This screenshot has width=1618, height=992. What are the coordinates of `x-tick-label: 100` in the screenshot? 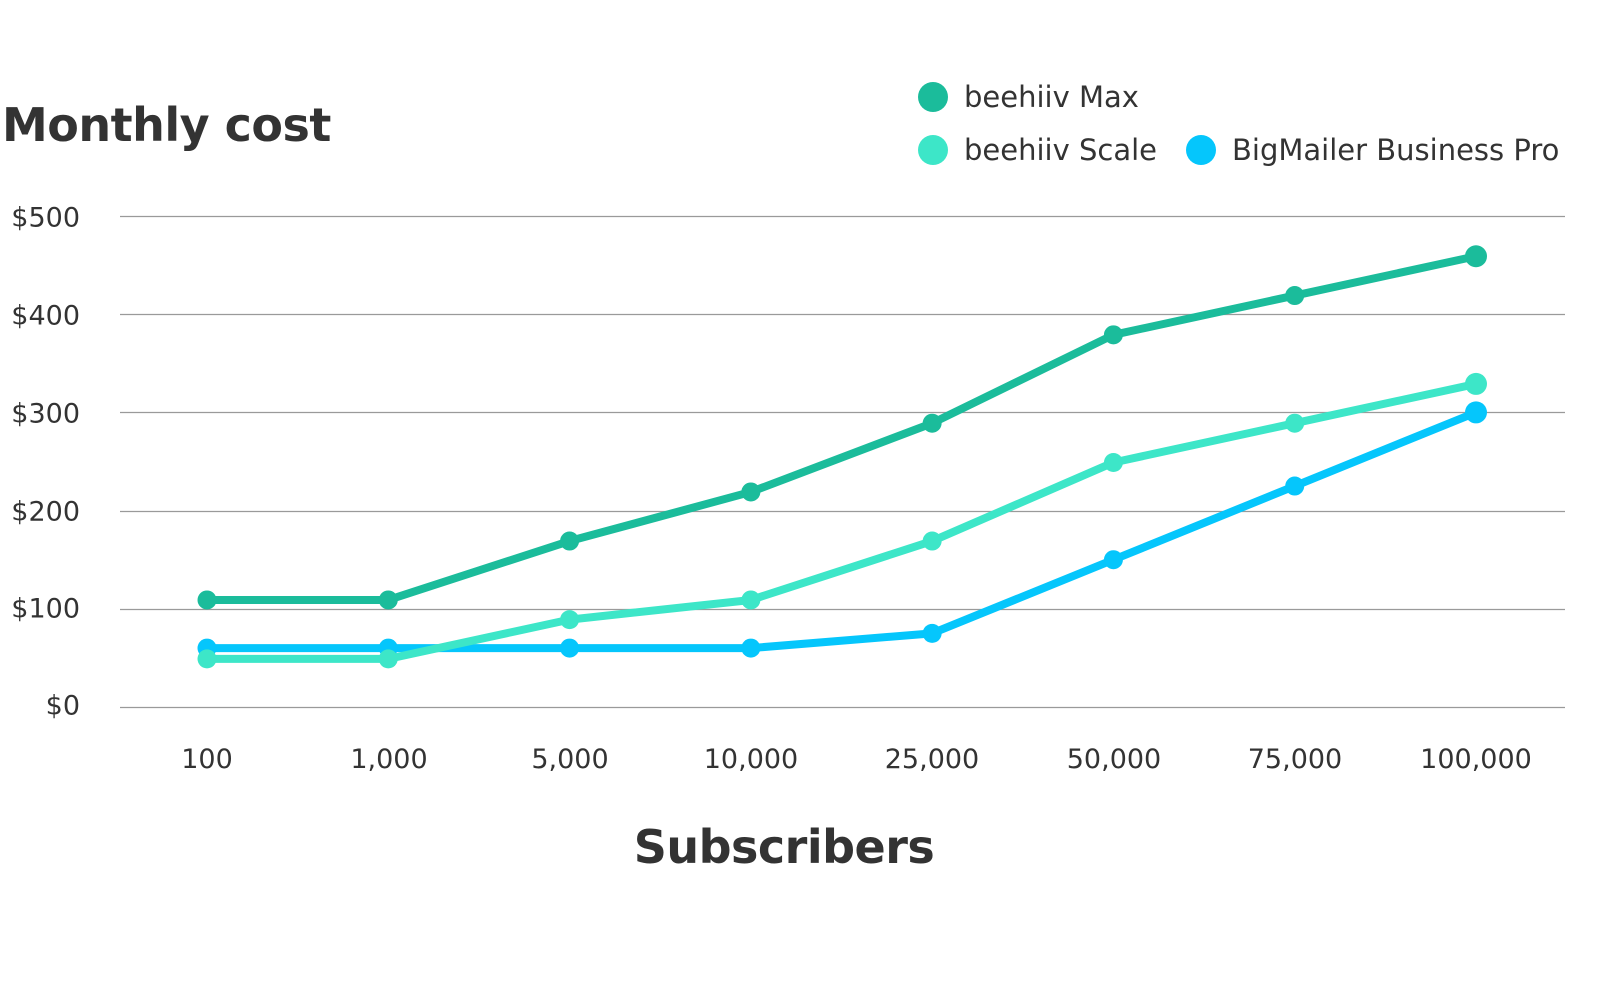 It's located at (207, 759).